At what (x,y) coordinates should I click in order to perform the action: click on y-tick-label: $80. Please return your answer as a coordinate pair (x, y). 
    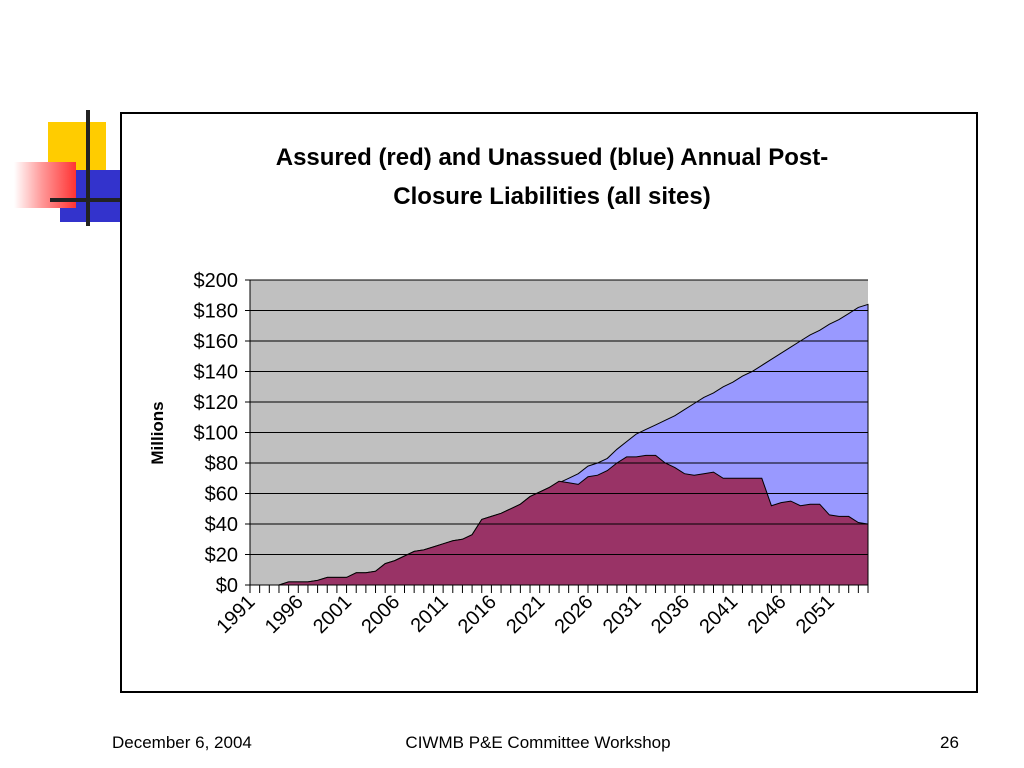
    Looking at the image, I should click on (221, 464).